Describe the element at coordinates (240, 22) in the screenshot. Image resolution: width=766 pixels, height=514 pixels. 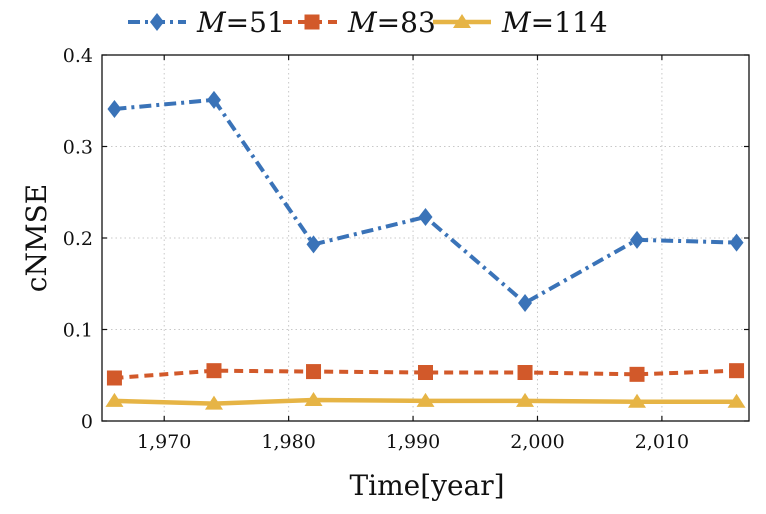
I see `legend-label: M=51` at that location.